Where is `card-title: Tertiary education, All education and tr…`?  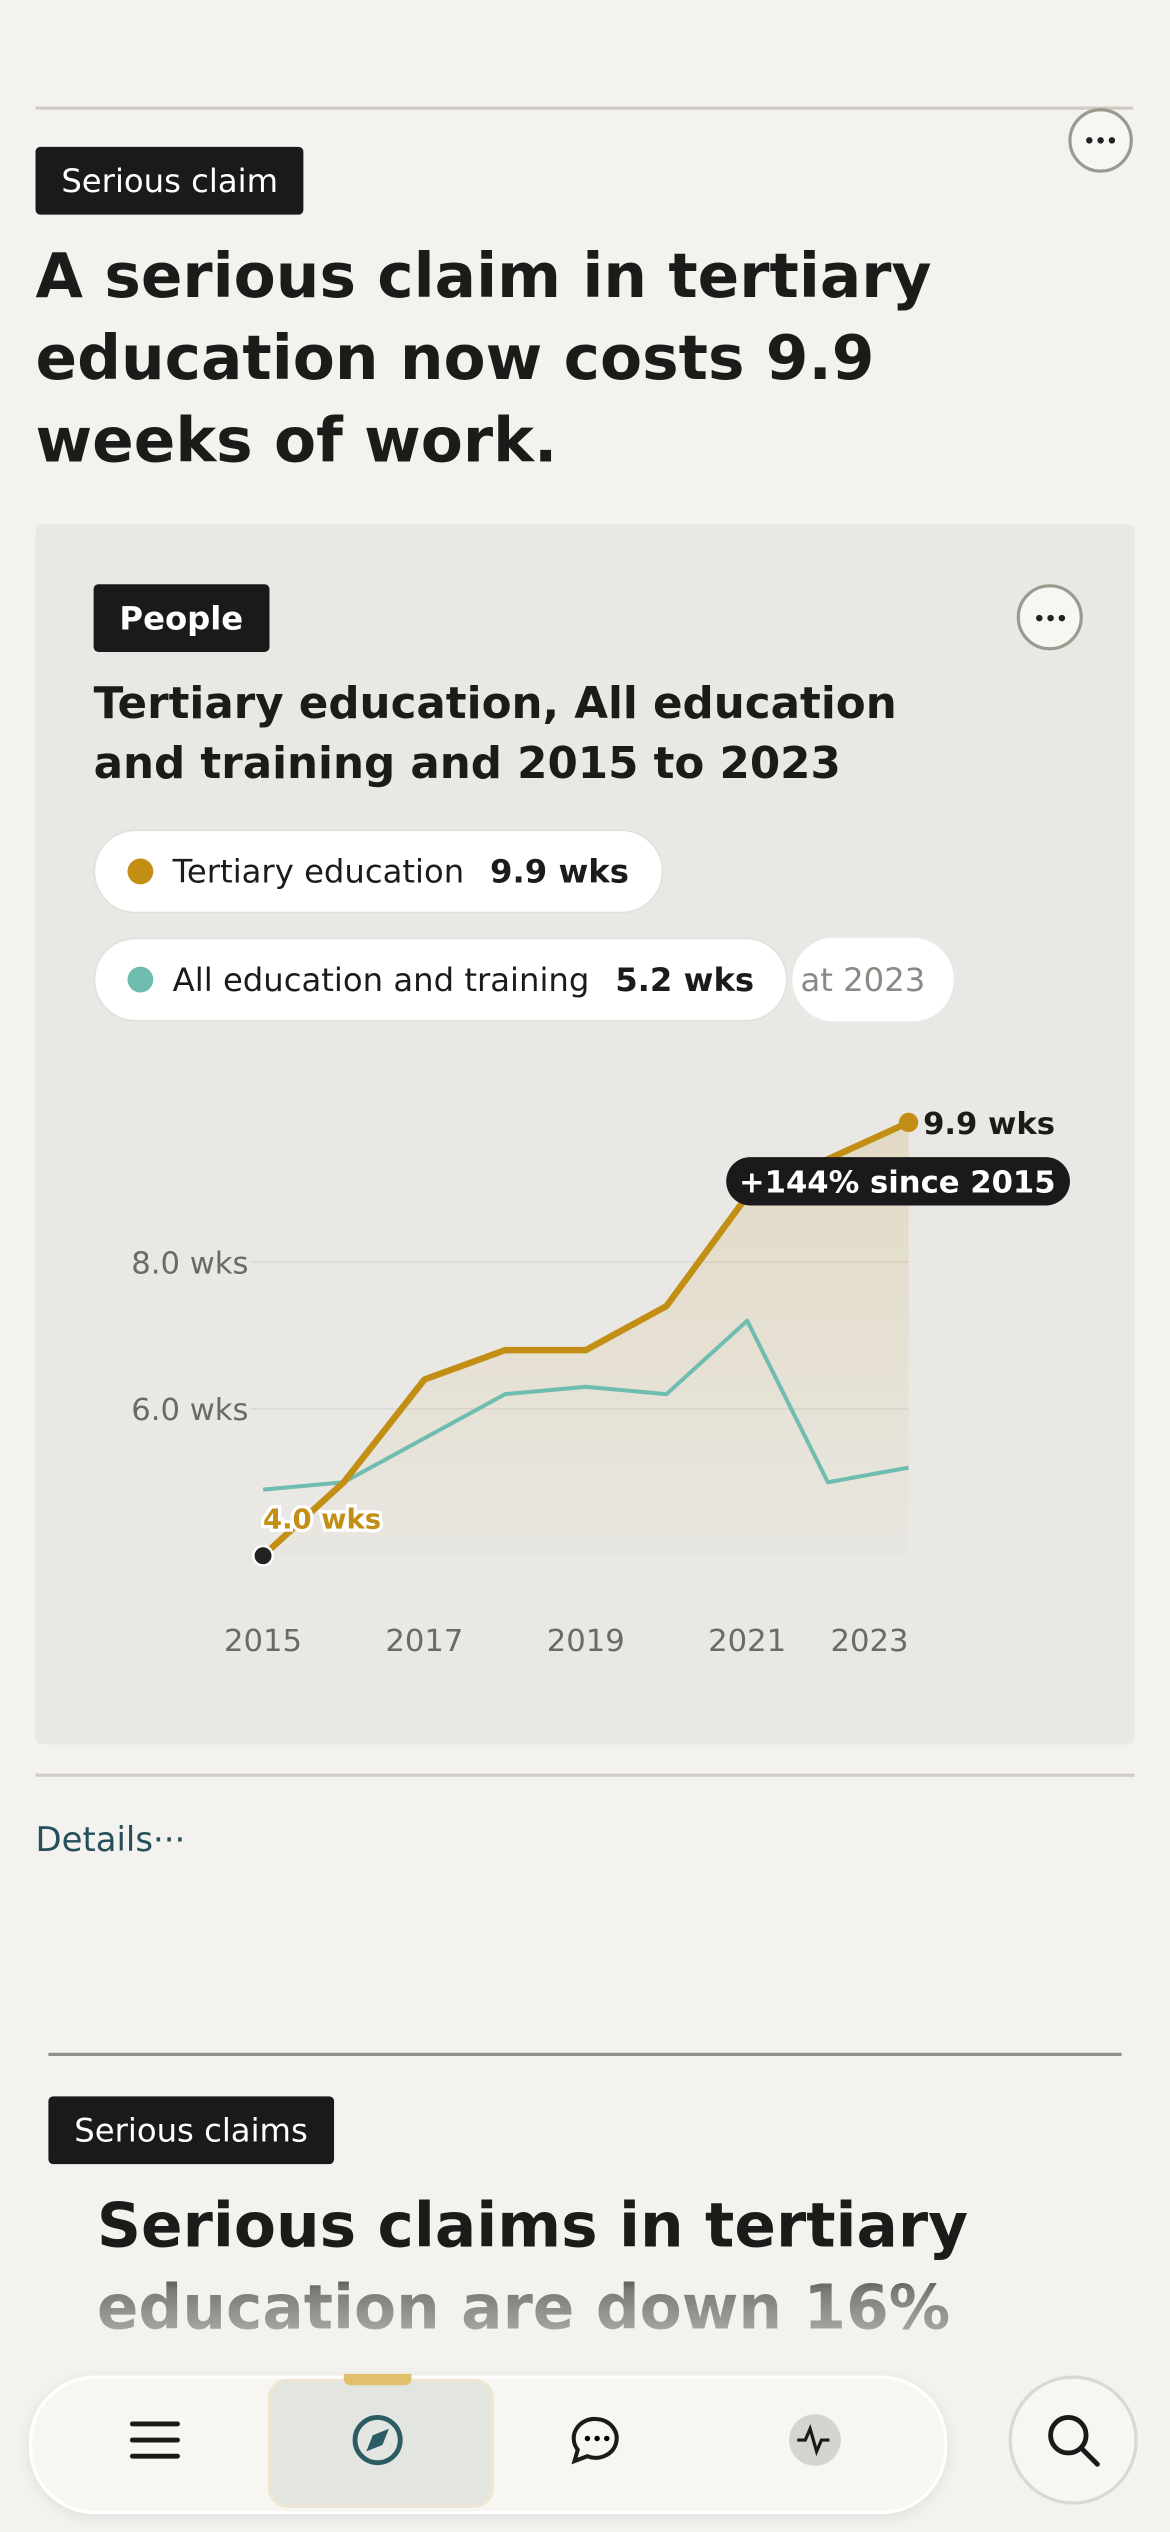
card-title: Tertiary education, All education and tr… is located at coordinates (495, 734).